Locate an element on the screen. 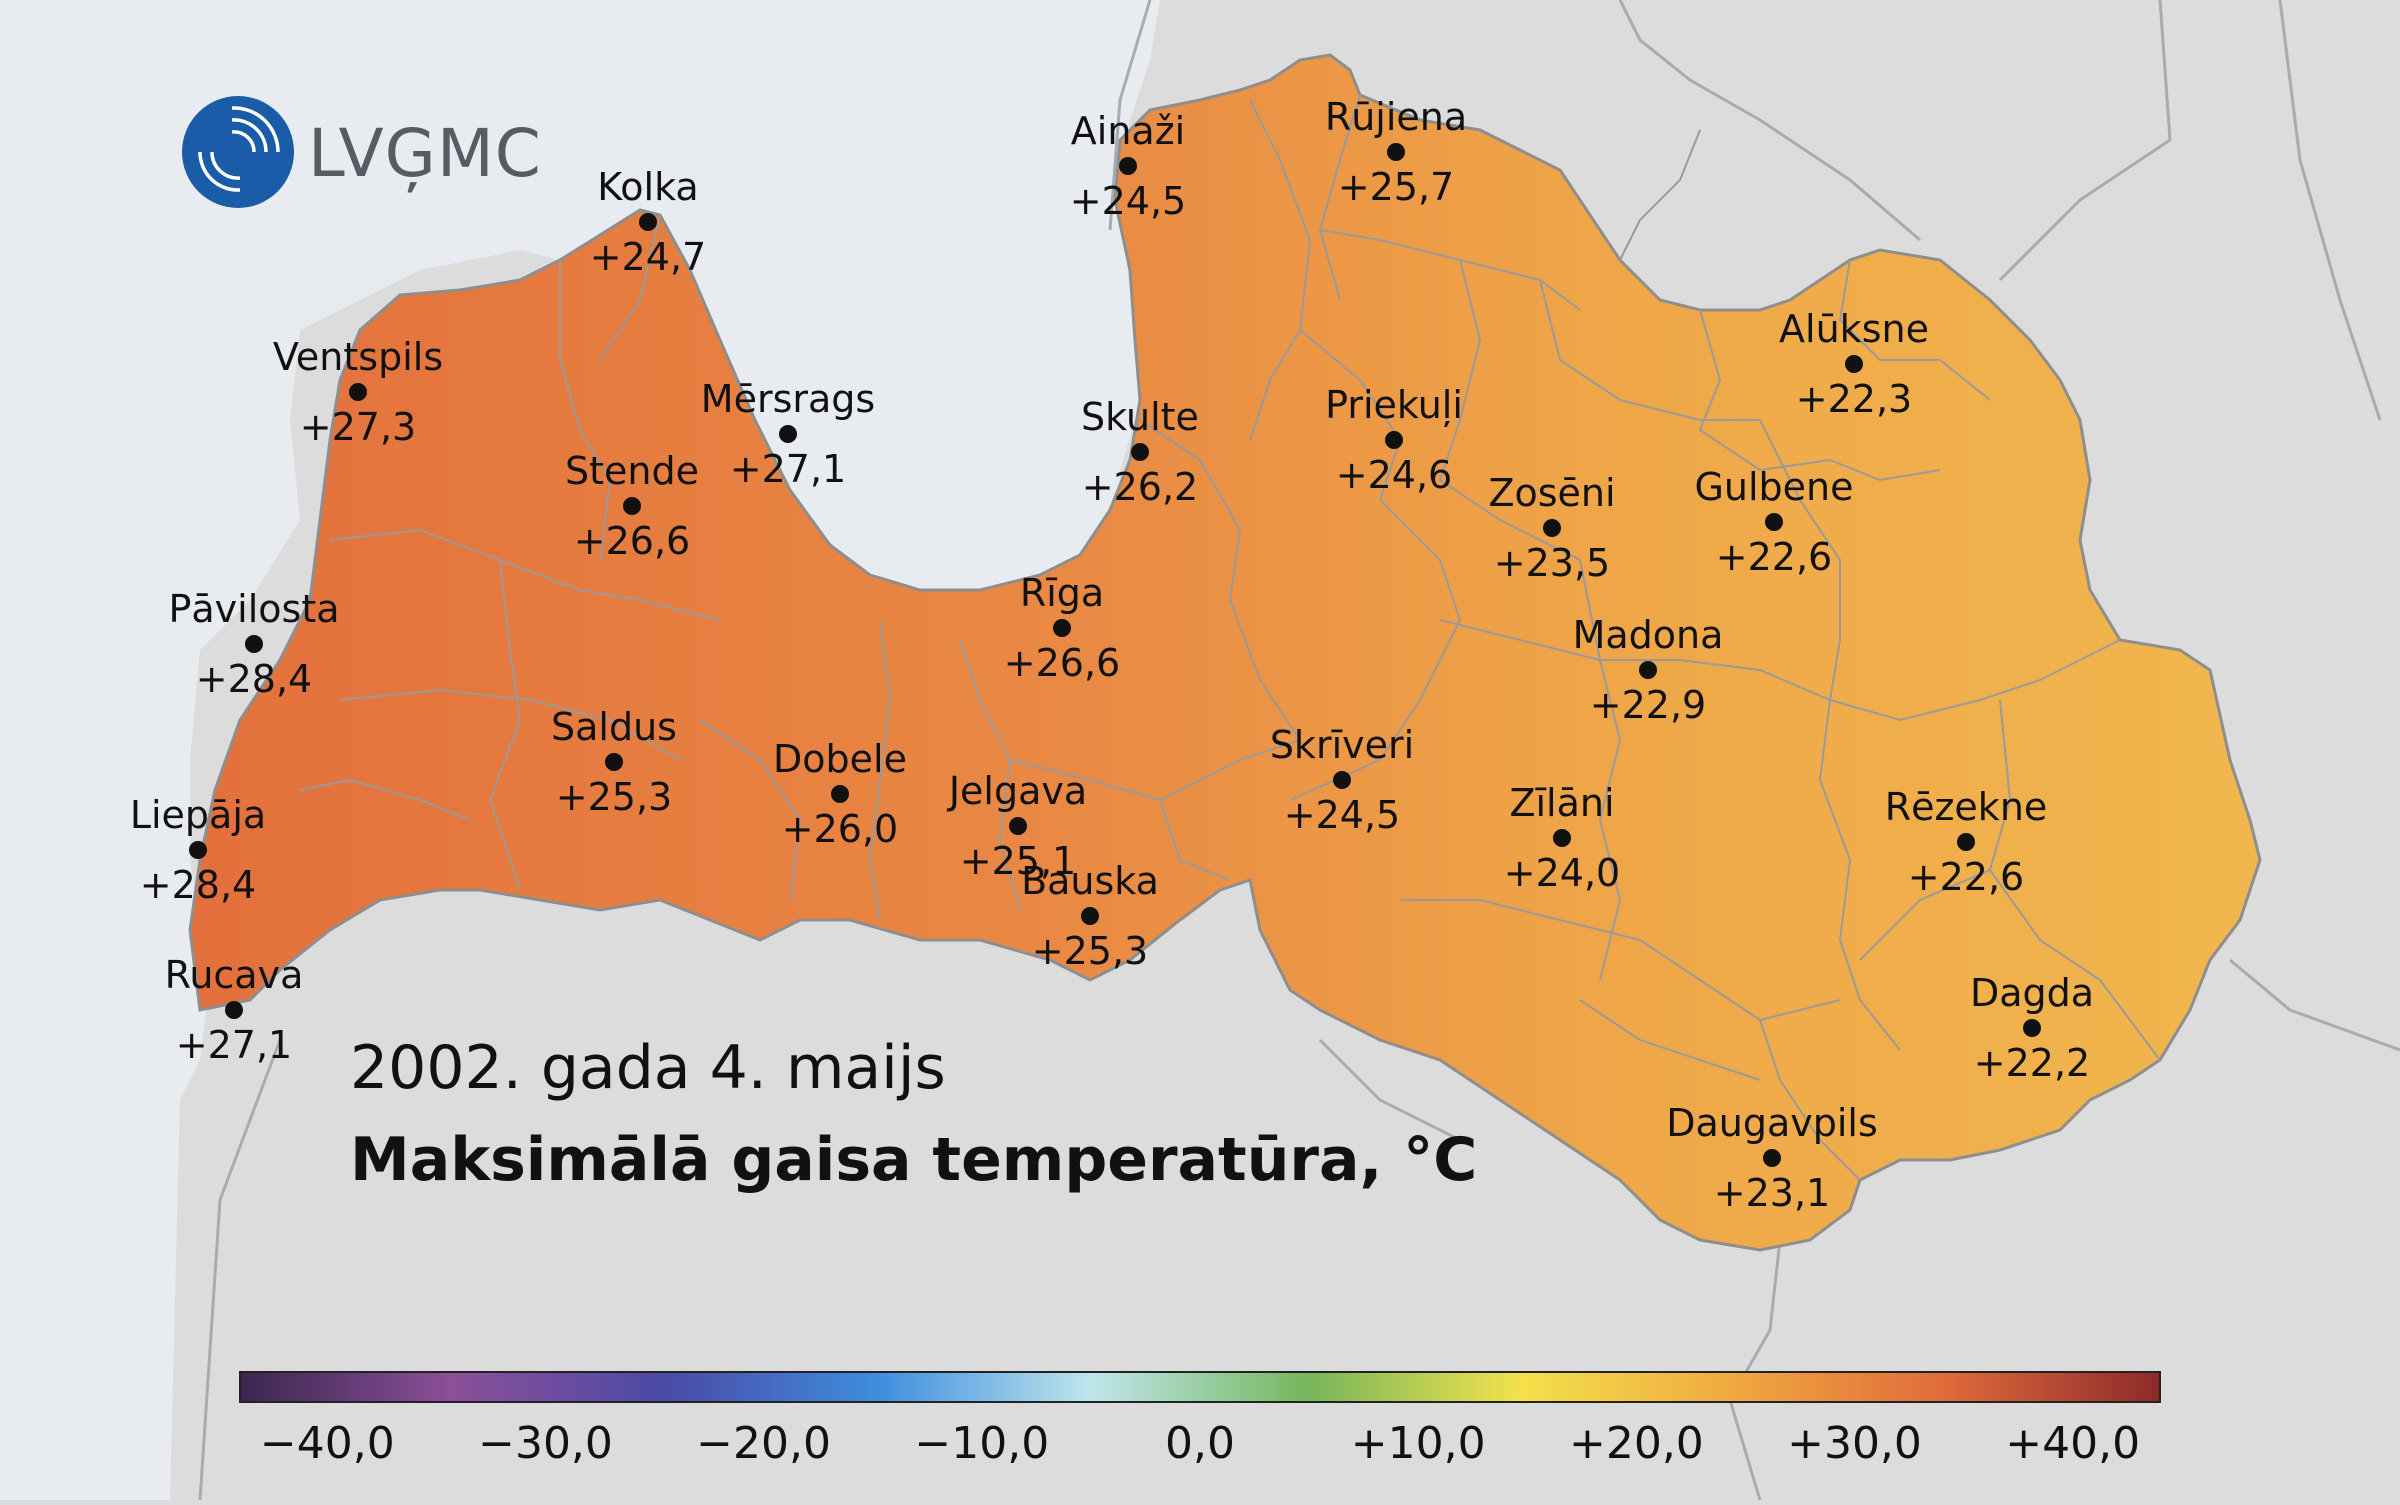  station-2: Mērsrags +27,1 is located at coordinates (788, 434).